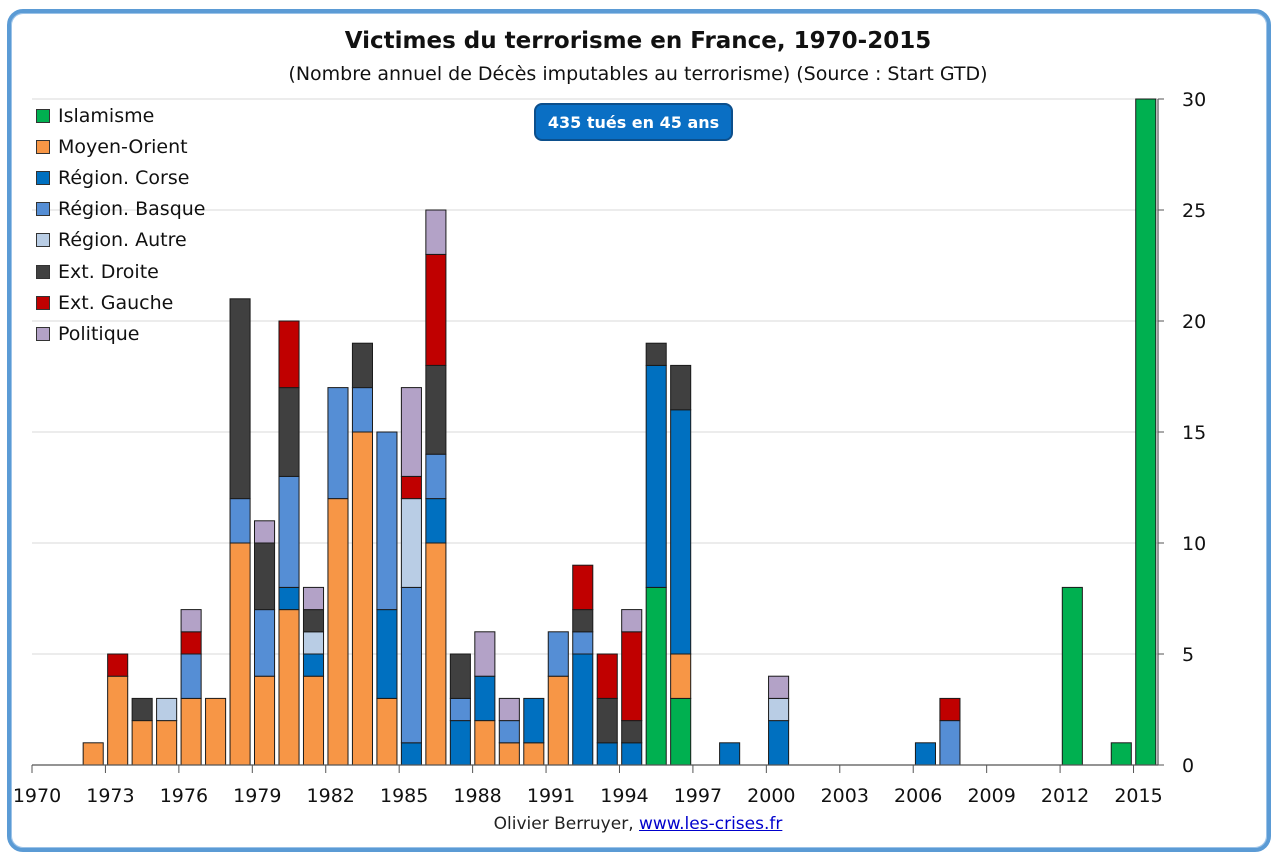  I want to click on bar-segment-2007-ext-gauche, so click(950, 709).